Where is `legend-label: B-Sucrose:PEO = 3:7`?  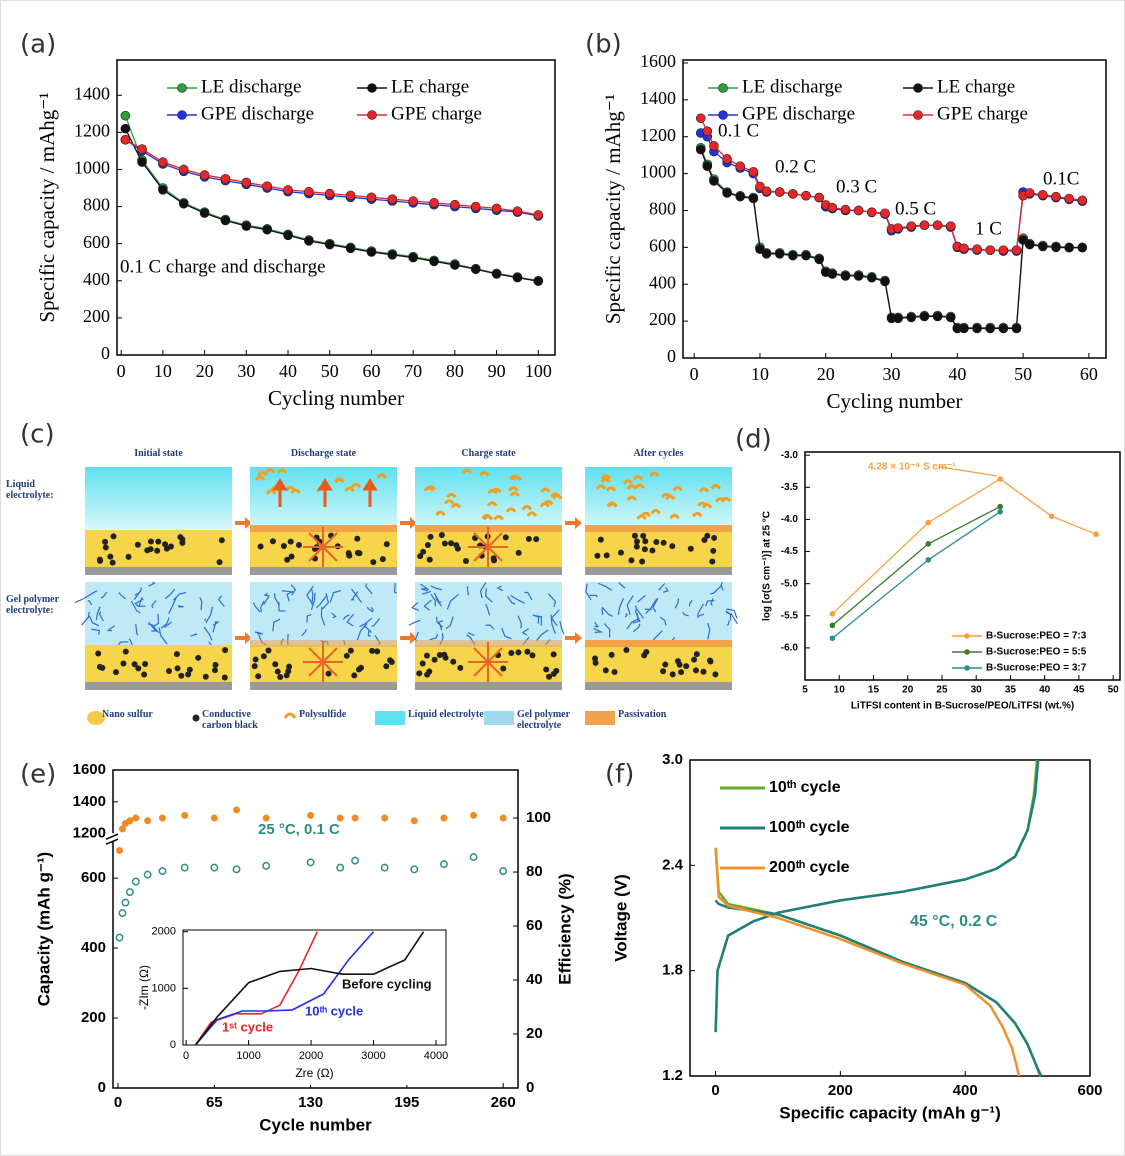
legend-label: B-Sucrose:PEO = 3:7 is located at coordinates (1036, 668).